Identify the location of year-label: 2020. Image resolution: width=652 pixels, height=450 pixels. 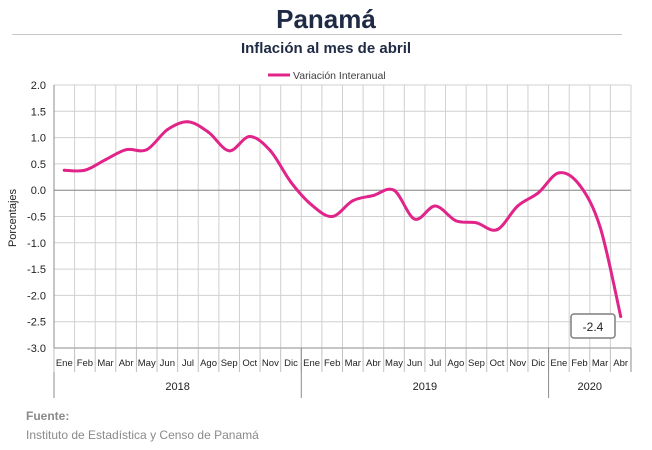
(590, 387).